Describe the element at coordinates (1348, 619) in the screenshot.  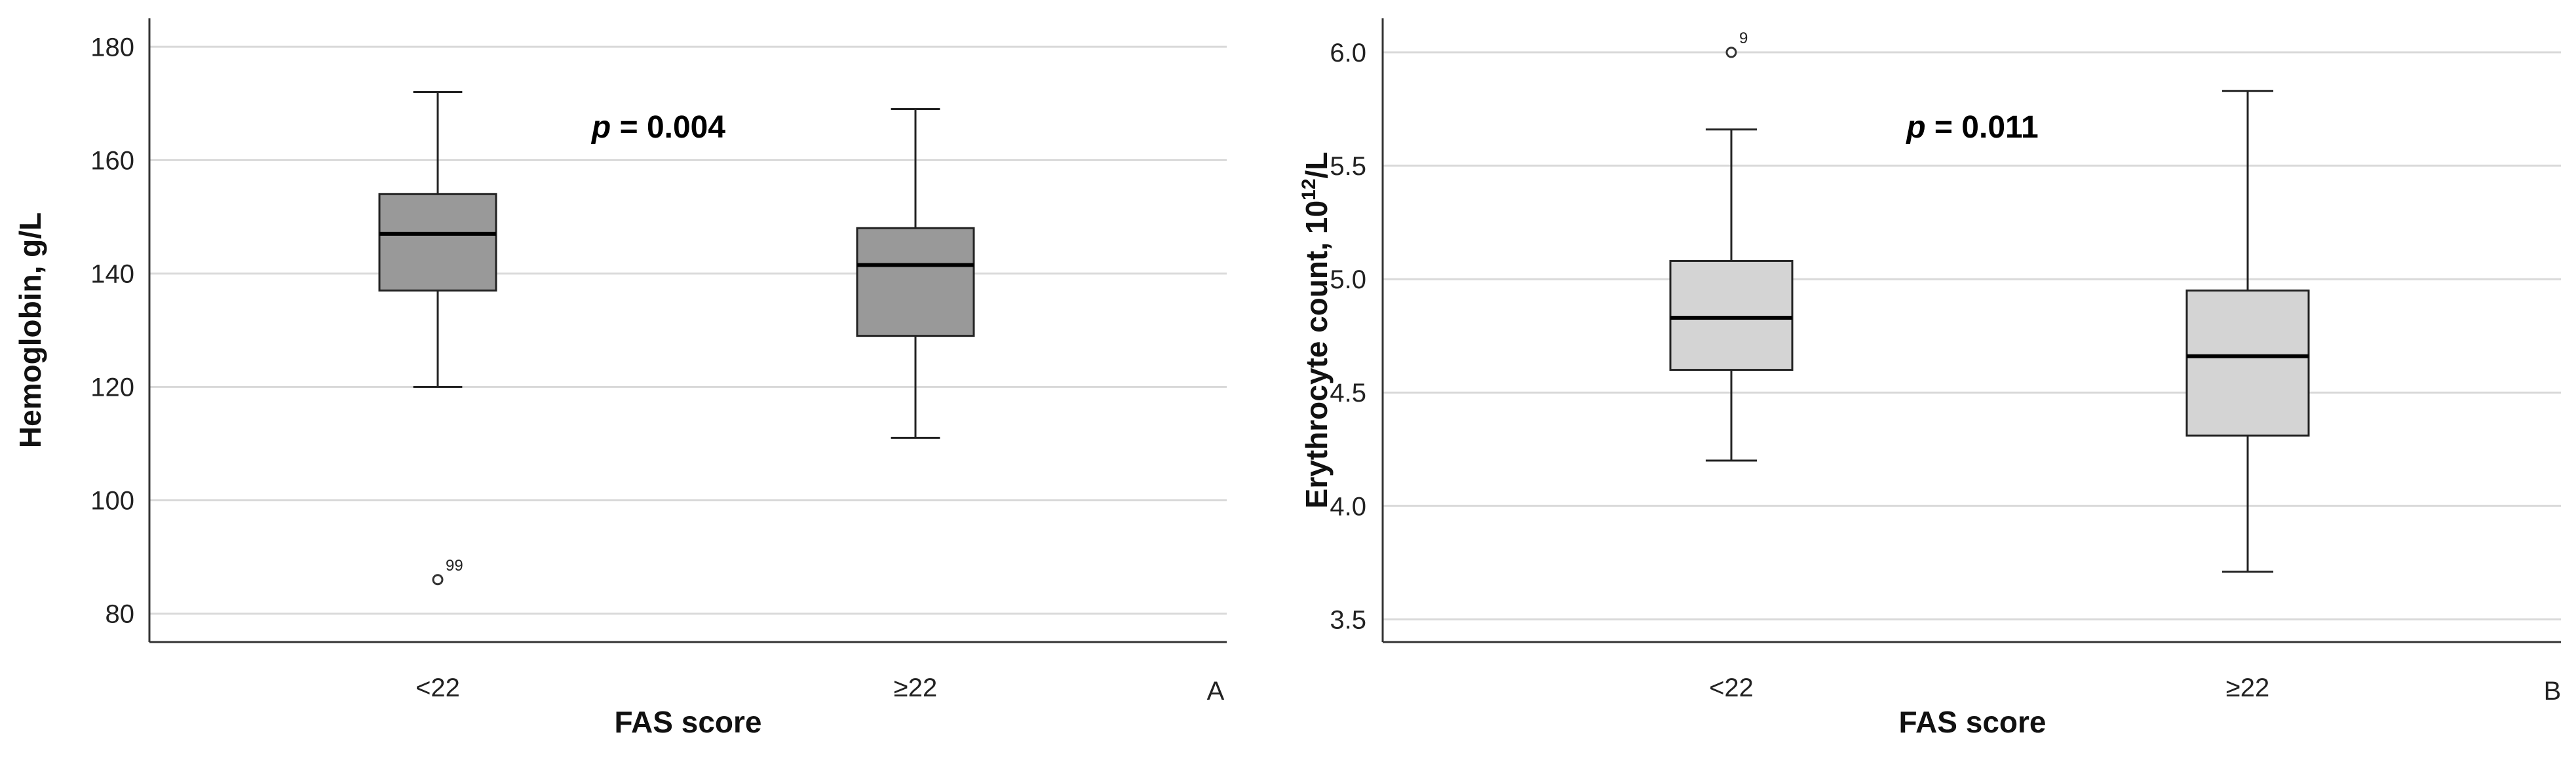
I see `y-tick-label: 3.5` at that location.